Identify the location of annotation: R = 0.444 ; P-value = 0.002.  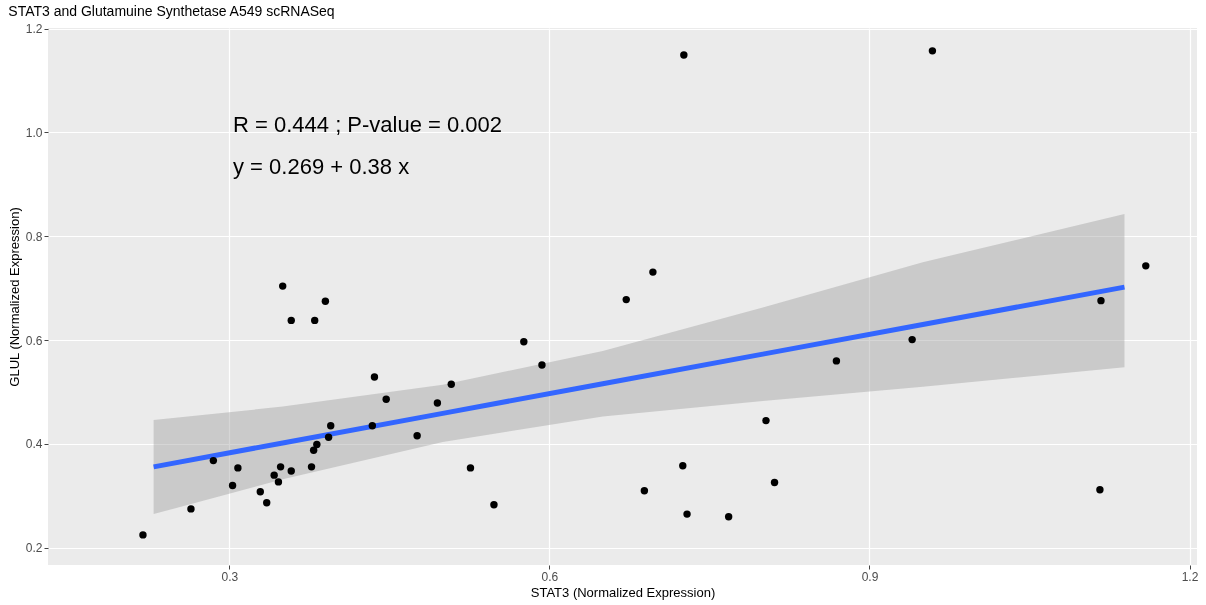
(368, 124).